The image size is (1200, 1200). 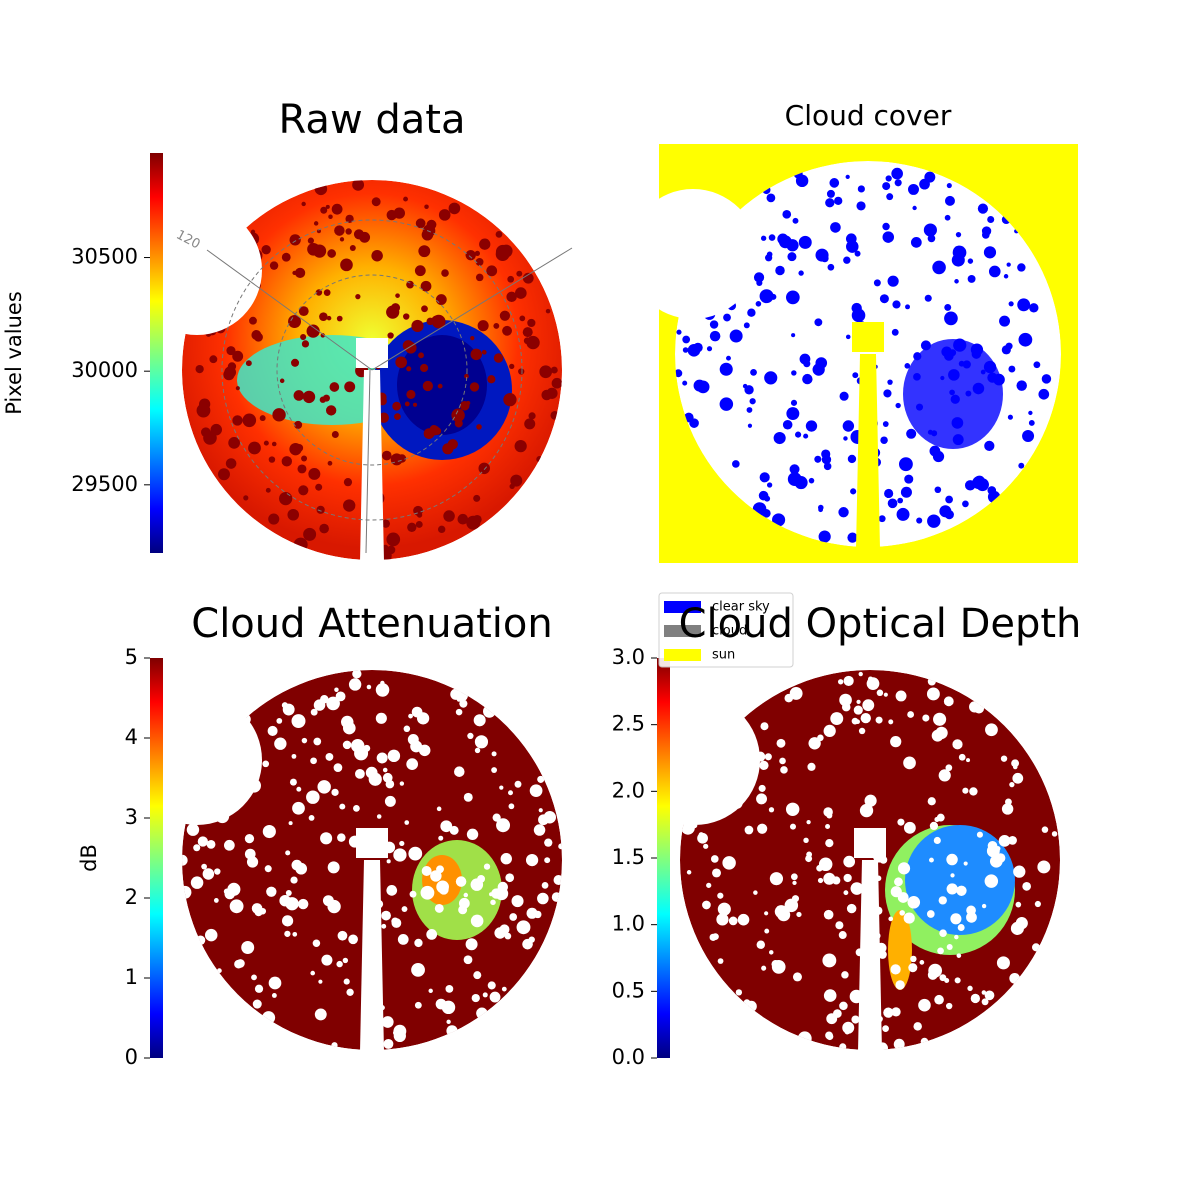 What do you see at coordinates (628, 857) in the screenshot?
I see `colorbar-tick-label: 1.5` at bounding box center [628, 857].